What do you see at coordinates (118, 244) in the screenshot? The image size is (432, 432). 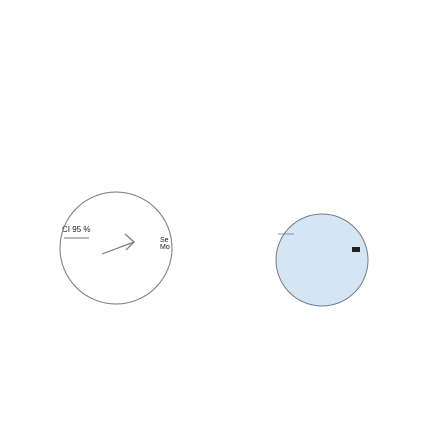 I see `arrow-icon` at bounding box center [118, 244].